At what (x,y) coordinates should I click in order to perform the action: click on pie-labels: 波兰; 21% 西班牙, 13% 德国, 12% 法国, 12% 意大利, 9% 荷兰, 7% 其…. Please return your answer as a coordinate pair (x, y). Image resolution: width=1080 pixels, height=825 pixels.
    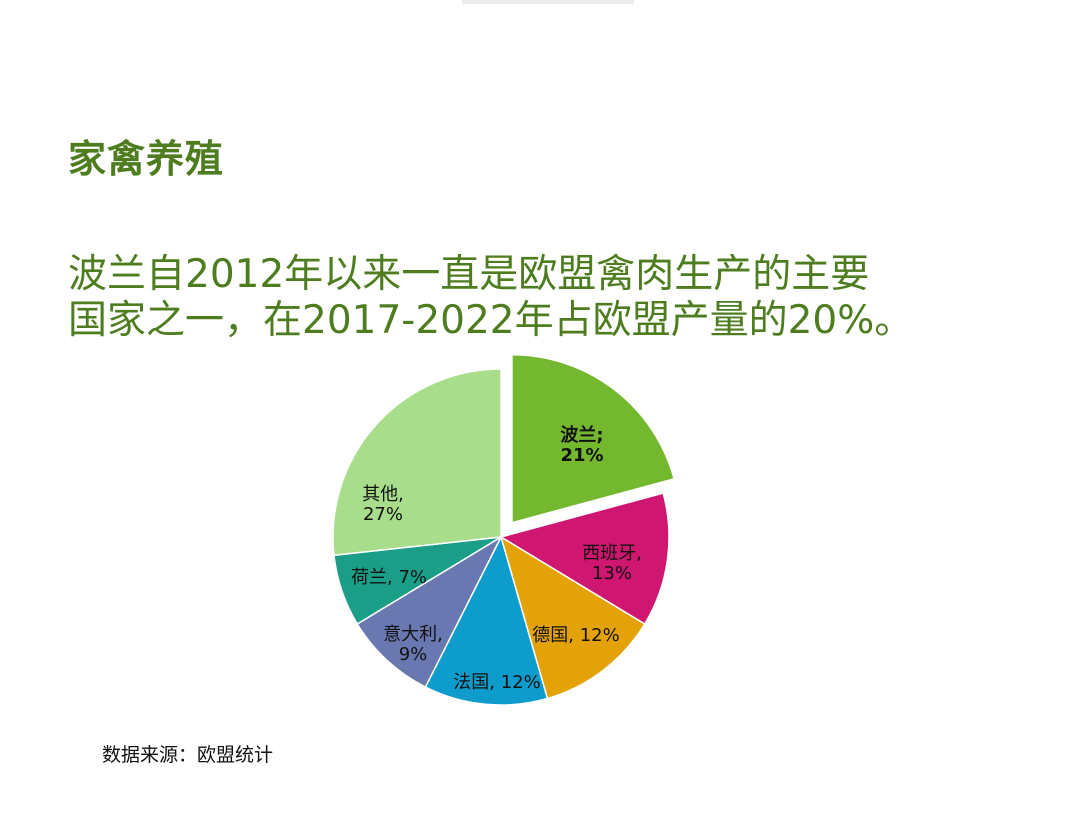
    Looking at the image, I should click on (496, 558).